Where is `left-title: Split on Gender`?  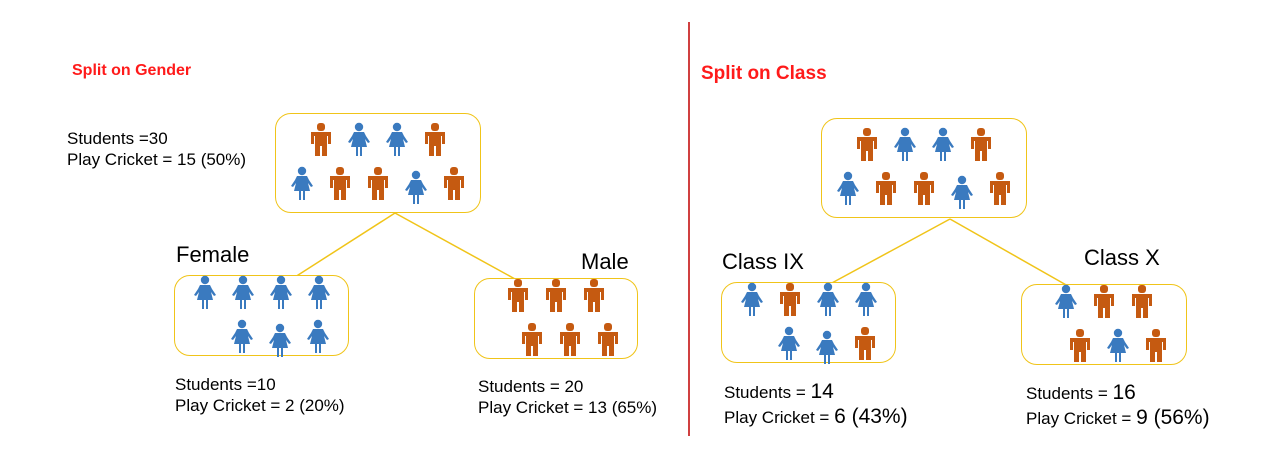
left-title: Split on Gender is located at coordinates (132, 70).